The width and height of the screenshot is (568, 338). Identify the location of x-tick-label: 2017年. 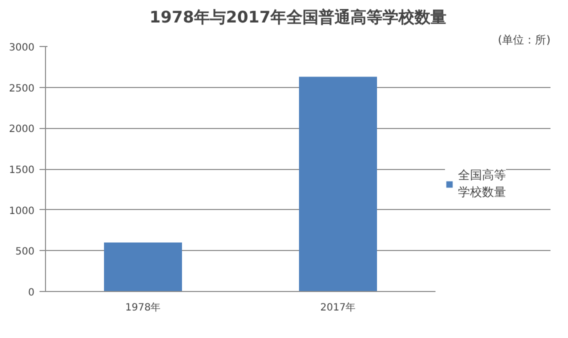
(338, 308).